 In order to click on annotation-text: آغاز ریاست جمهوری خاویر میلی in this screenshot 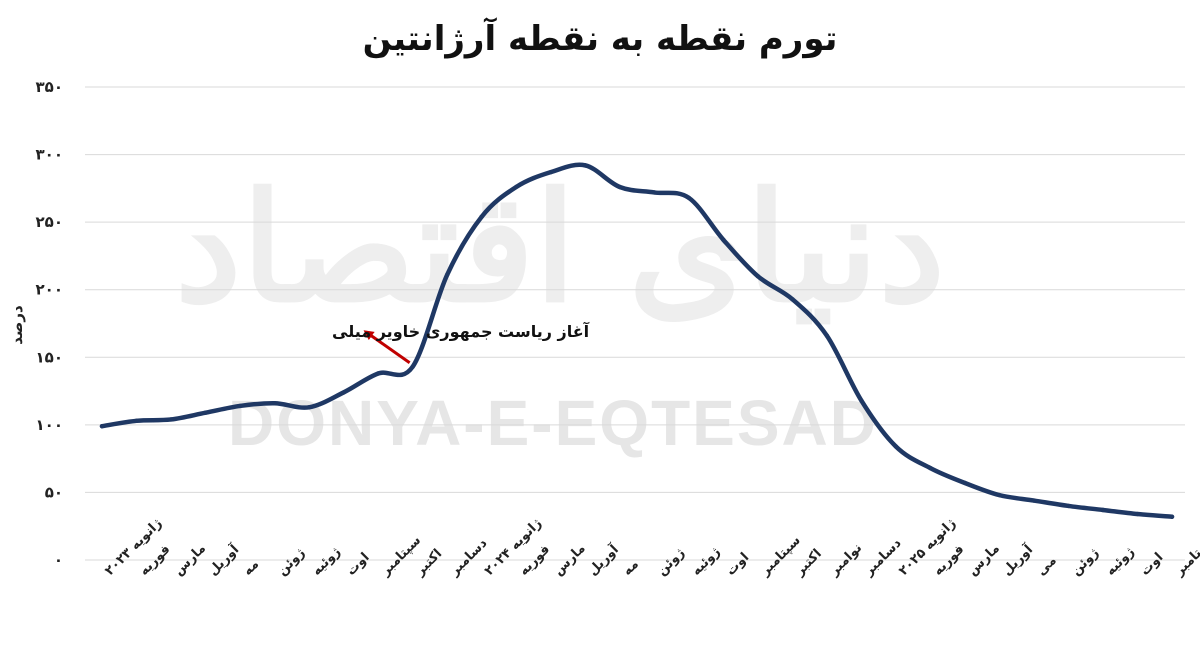, I will do `click(461, 331)`.